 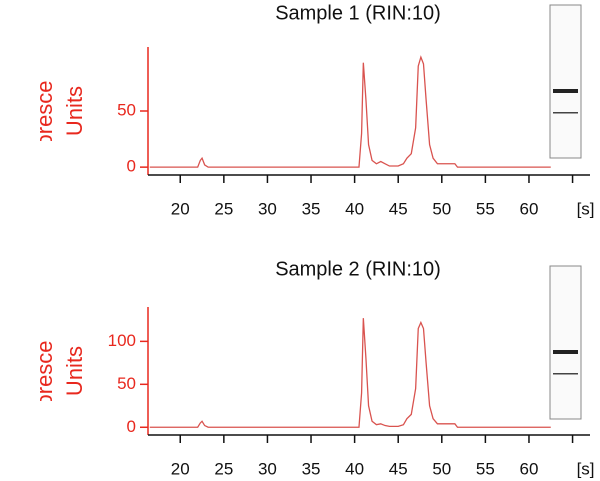 What do you see at coordinates (358, 13) in the screenshot?
I see `chart-title: Sample 1 (RIN:10)` at bounding box center [358, 13].